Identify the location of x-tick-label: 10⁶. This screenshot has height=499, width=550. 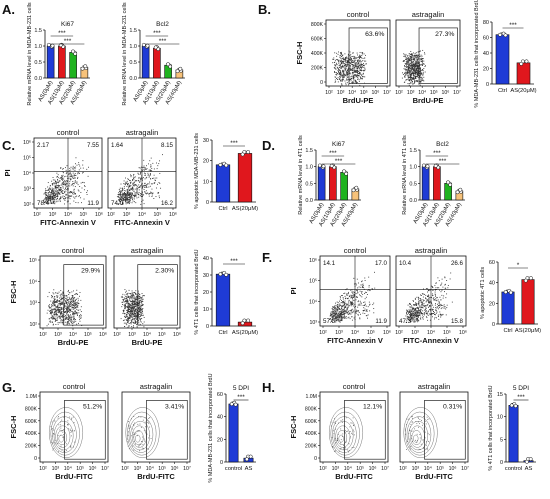
(173, 215).